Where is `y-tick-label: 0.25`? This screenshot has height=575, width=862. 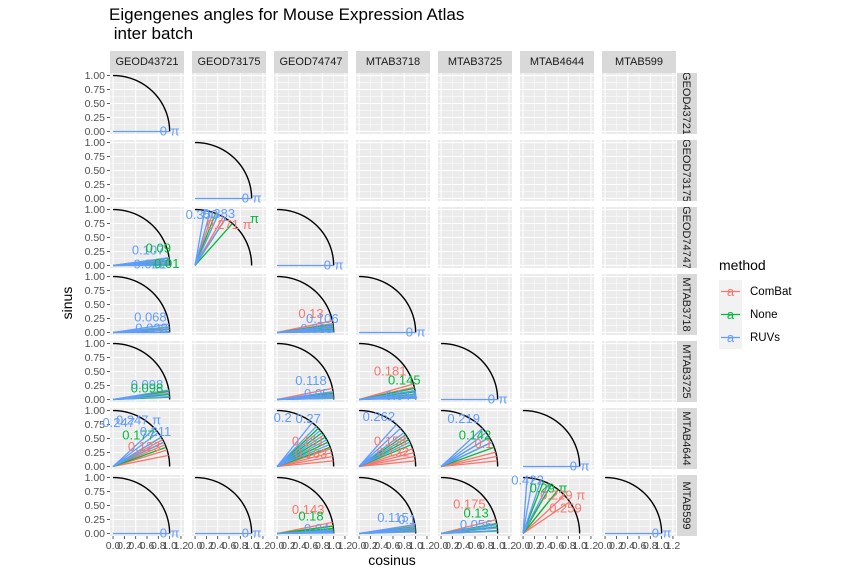
y-tick-label: 0.25 is located at coordinates (95, 453).